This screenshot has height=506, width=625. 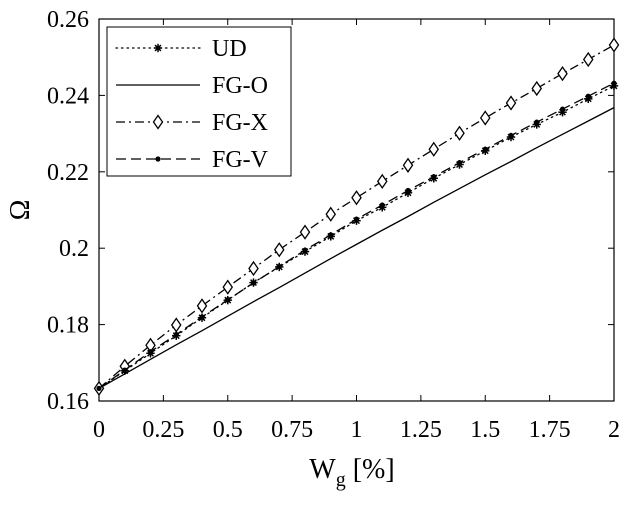 I want to click on legend: UD FG-O FG-X FG-V, so click(x=199, y=101).